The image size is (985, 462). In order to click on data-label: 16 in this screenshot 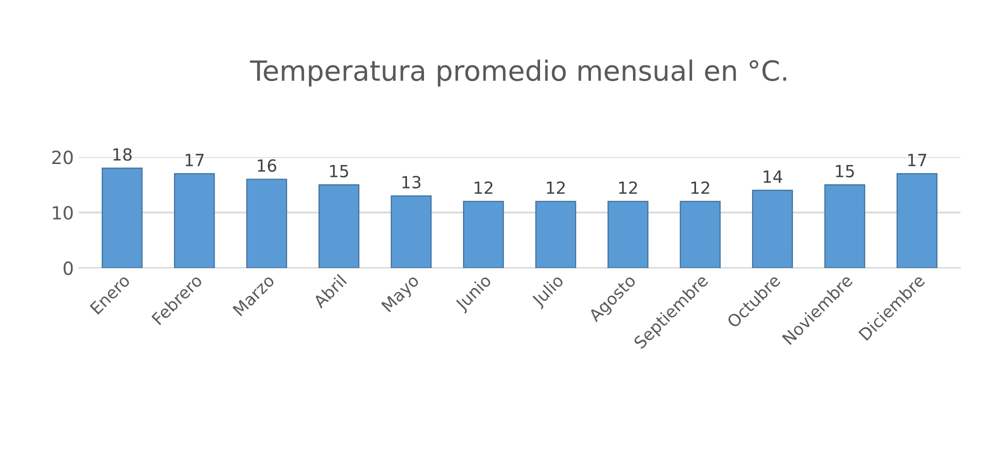, I will do `click(267, 165)`.